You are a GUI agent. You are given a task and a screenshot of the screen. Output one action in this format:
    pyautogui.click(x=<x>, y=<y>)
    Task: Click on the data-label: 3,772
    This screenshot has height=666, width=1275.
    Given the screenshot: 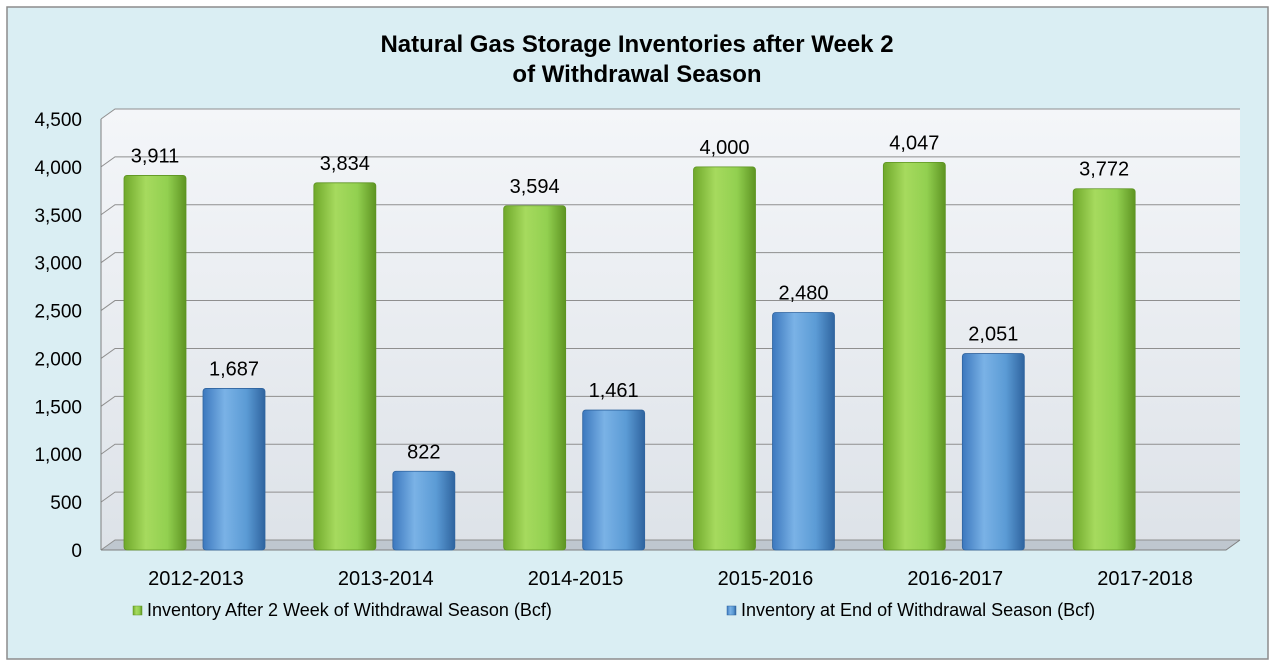 What is the action you would take?
    pyautogui.click(x=1104, y=170)
    